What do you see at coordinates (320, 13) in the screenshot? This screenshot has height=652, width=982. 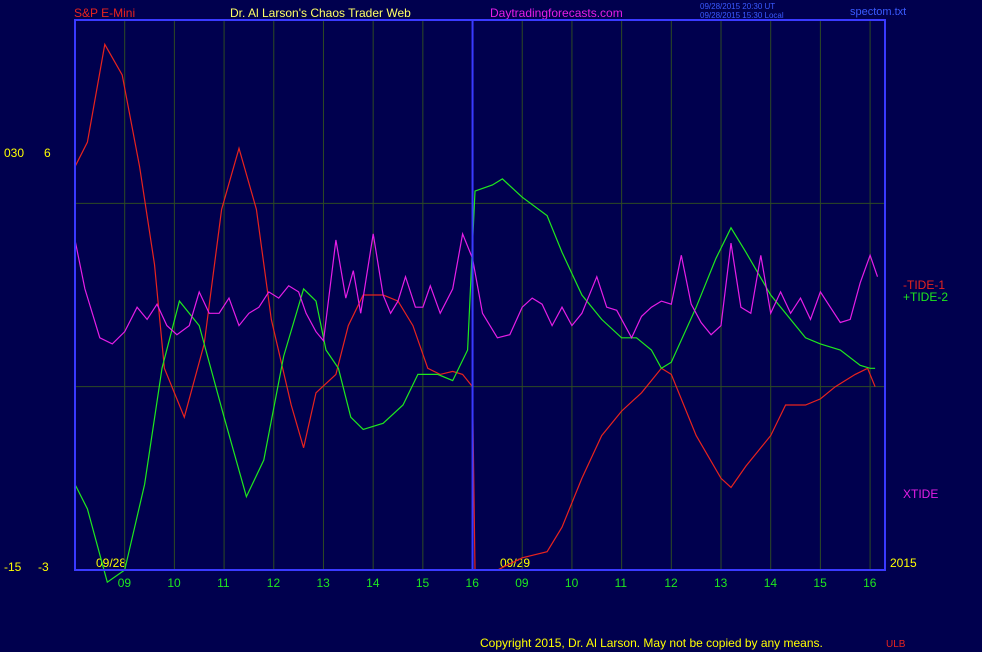 I see `chart-site-title: Dr. Al Larson's Chaos Trader Web` at bounding box center [320, 13].